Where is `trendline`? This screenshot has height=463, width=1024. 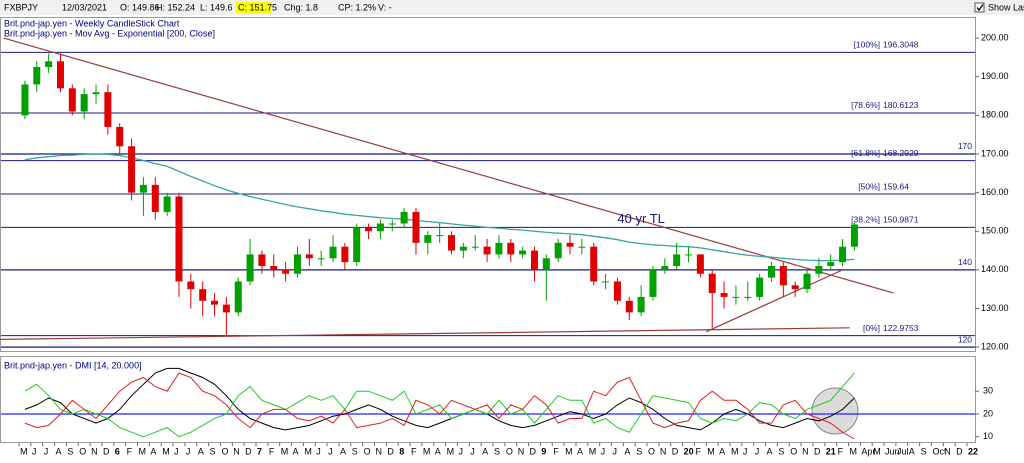 trendline is located at coordinates (425, 334).